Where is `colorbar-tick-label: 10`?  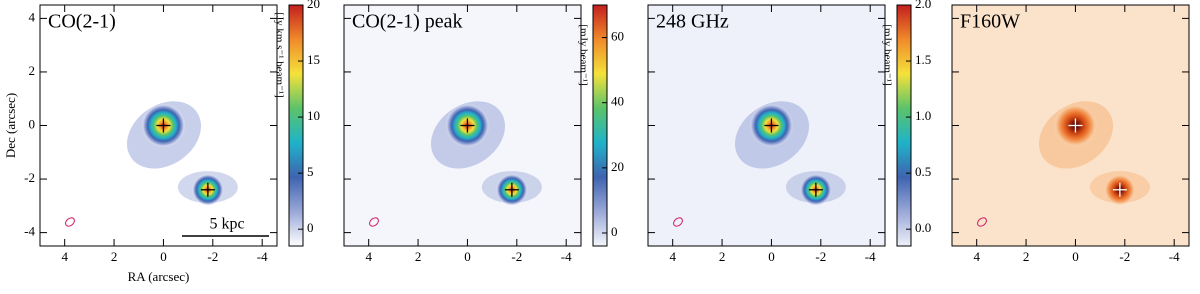 colorbar-tick-label: 10 is located at coordinates (313, 115).